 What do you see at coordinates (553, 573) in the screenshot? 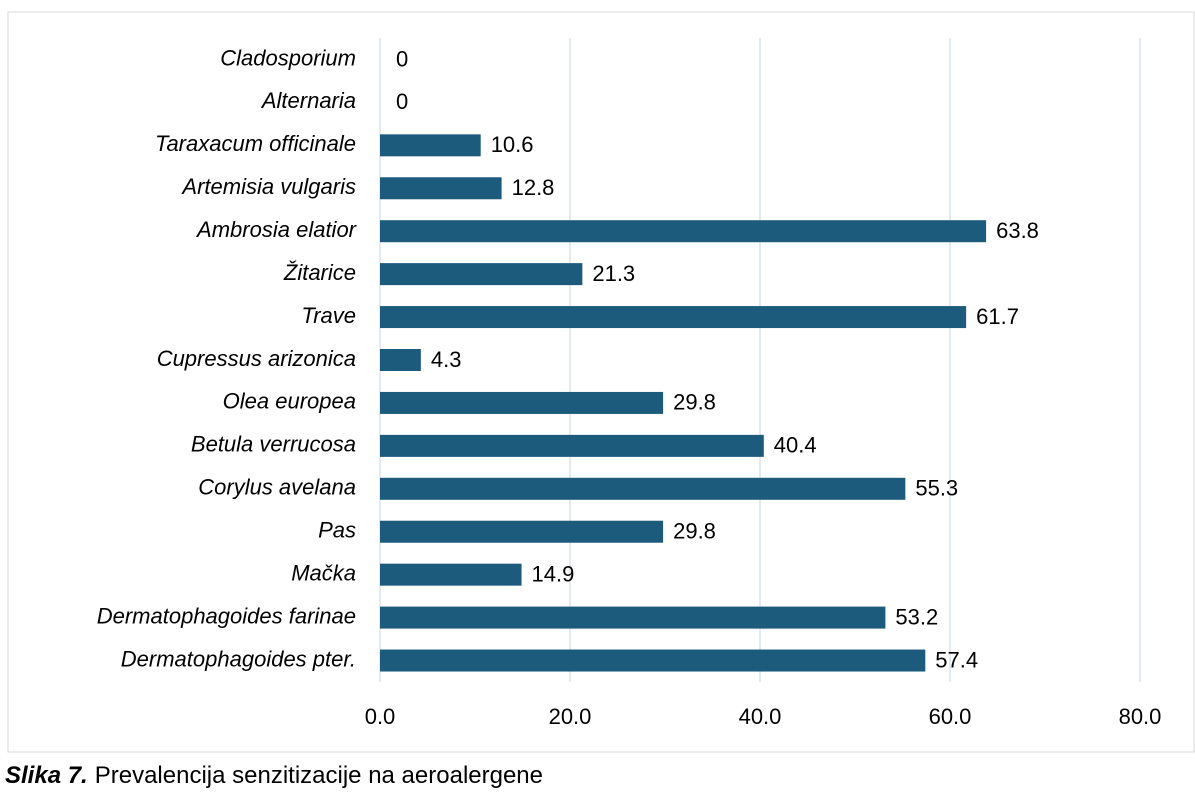
I see `value-label: 14.9` at bounding box center [553, 573].